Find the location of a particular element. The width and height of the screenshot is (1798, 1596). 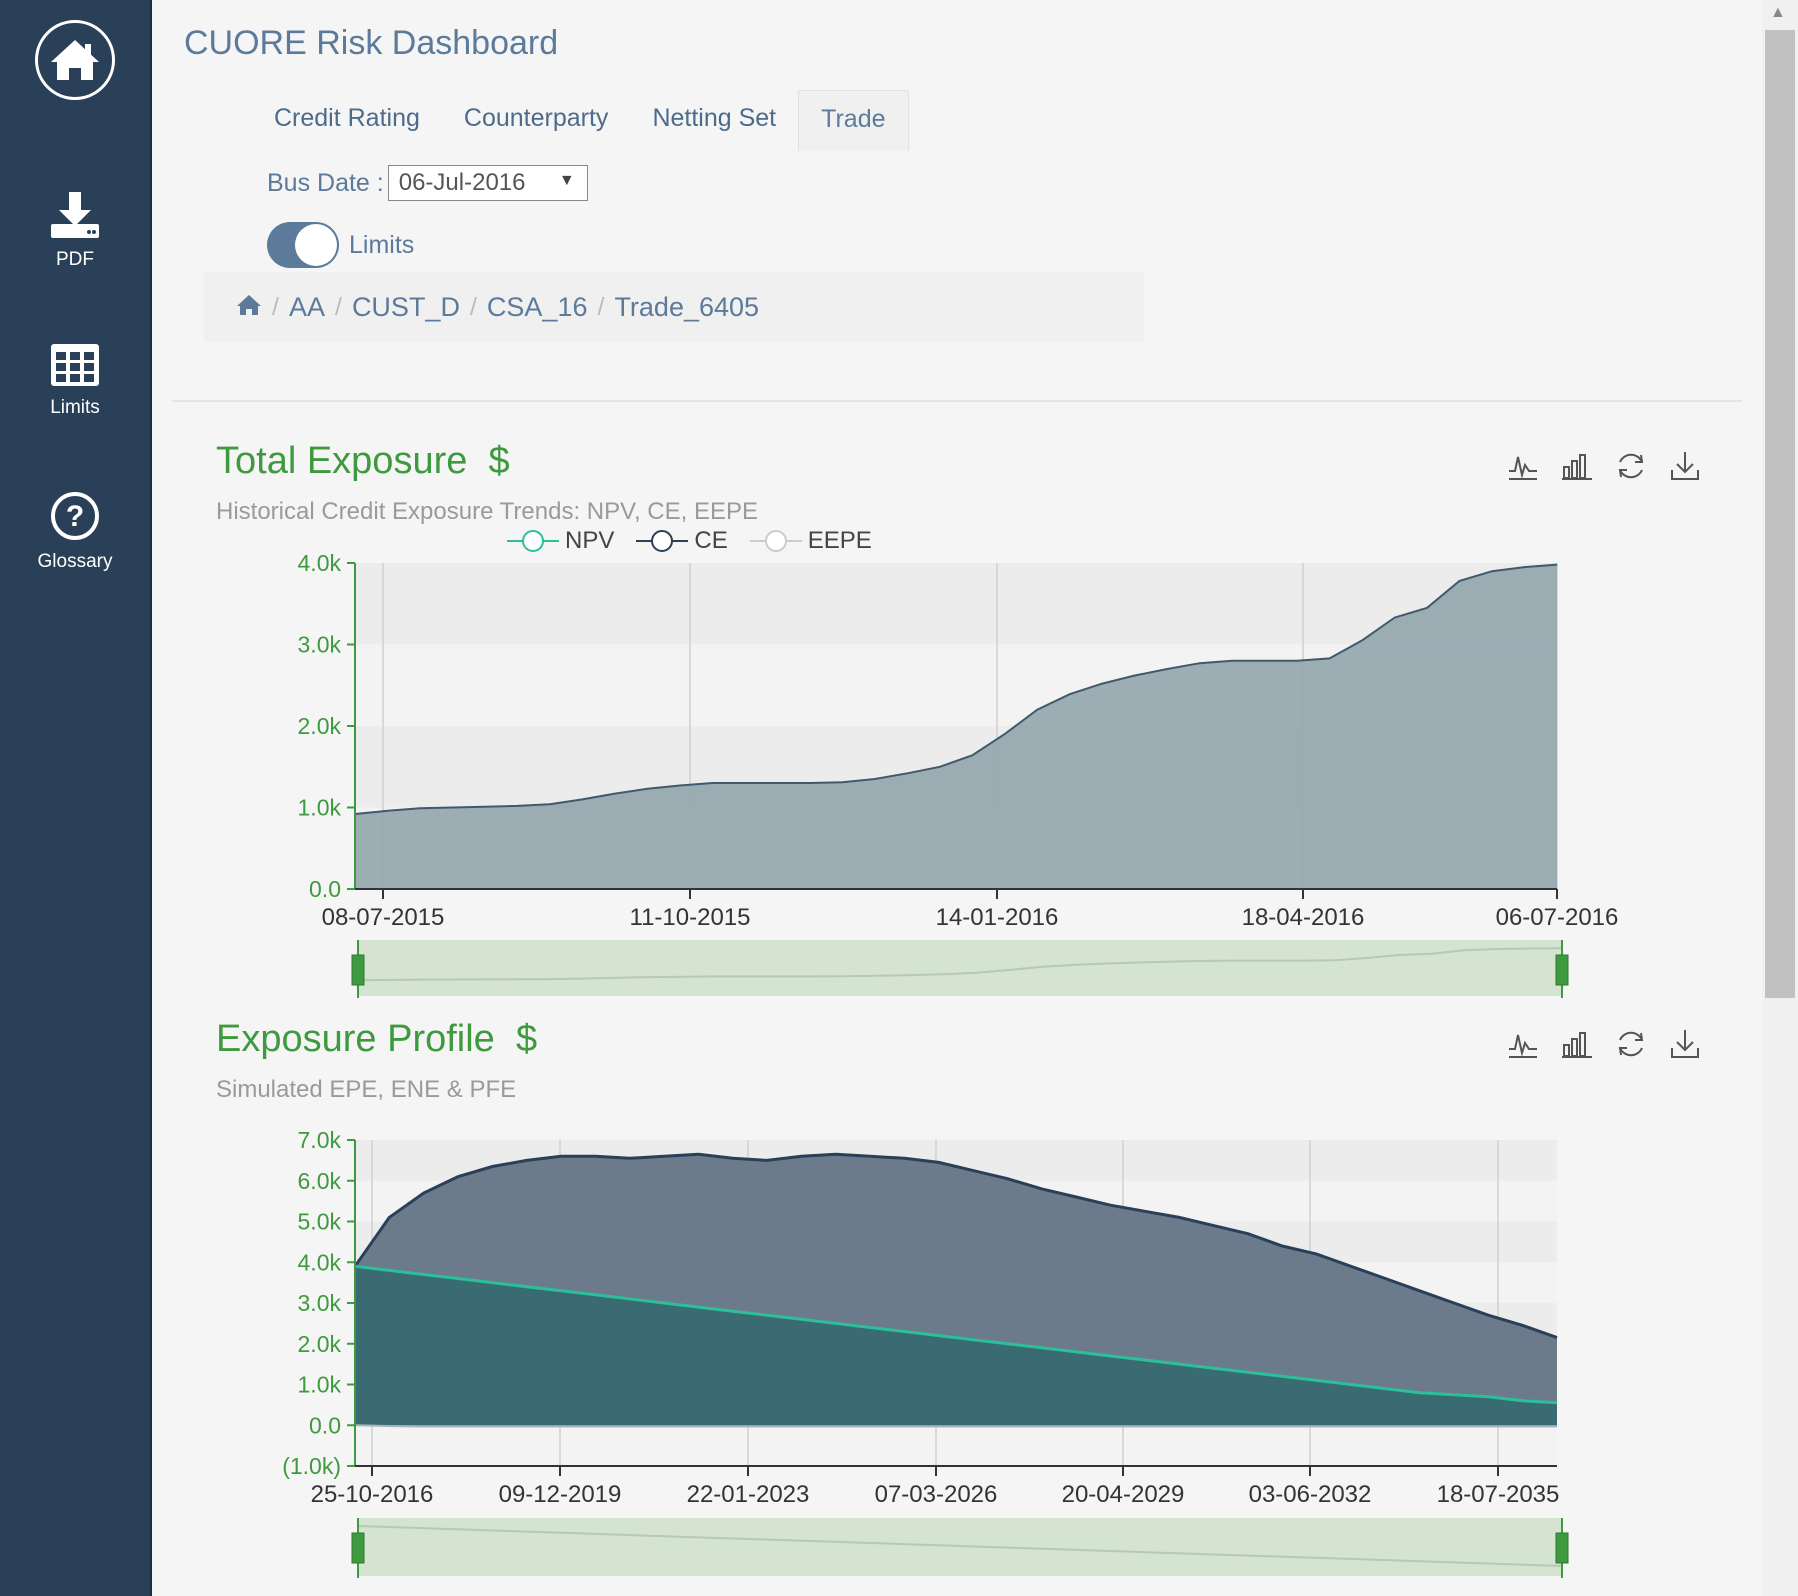

tab-counterparty: Counterparty is located at coordinates (536, 118).